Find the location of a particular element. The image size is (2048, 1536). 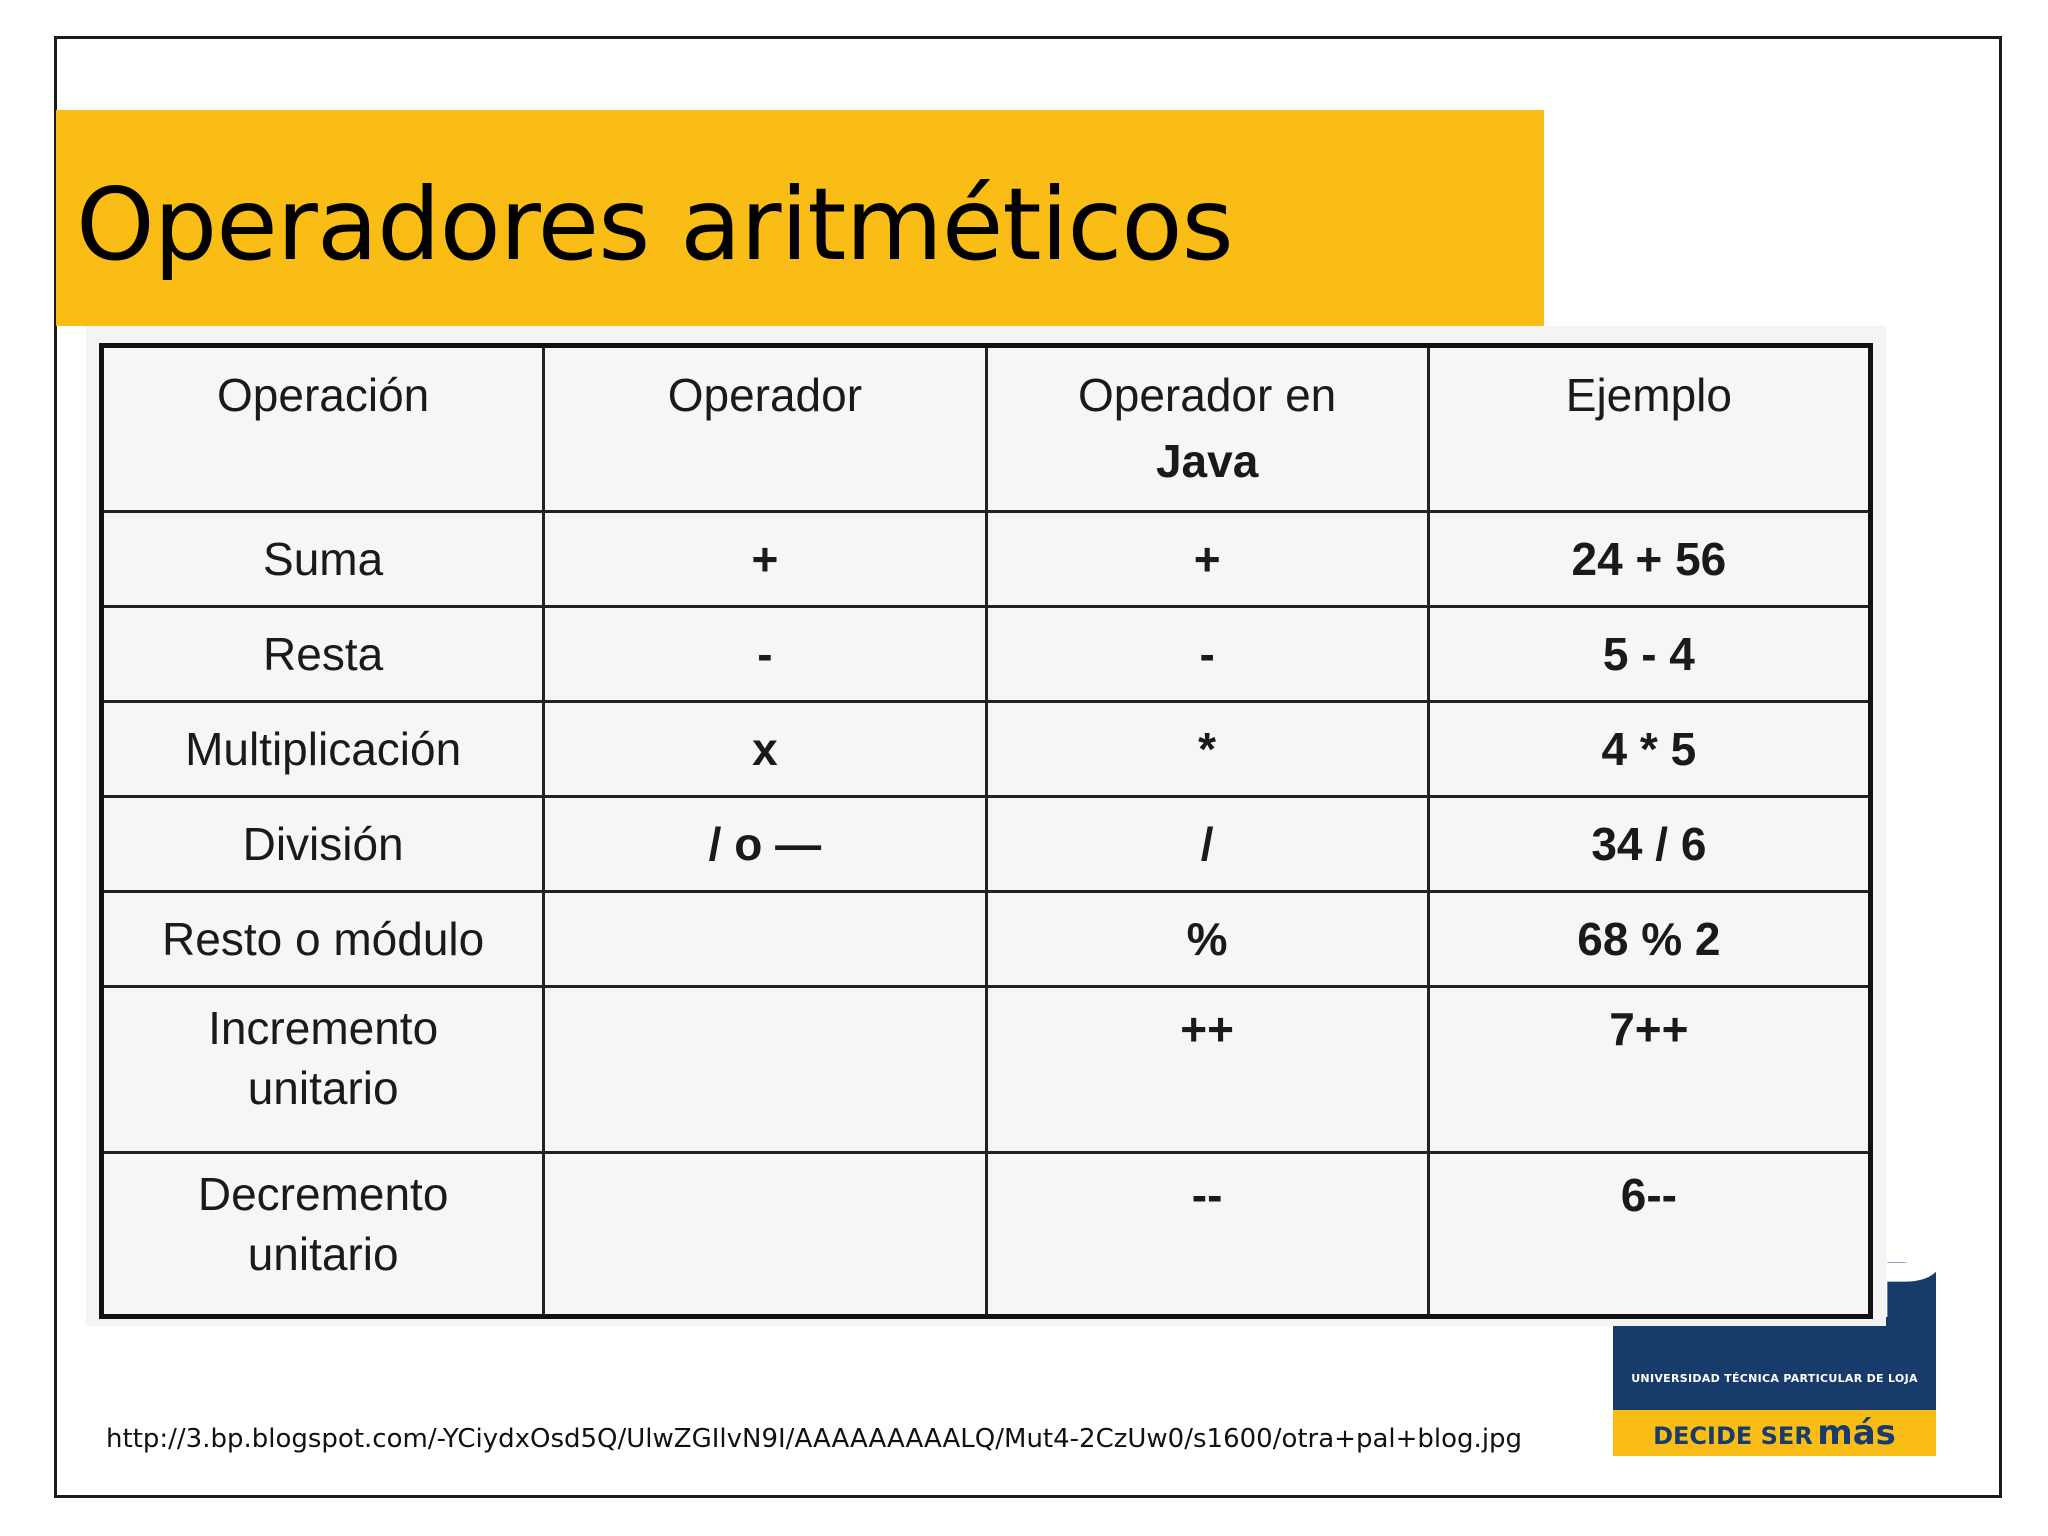

cell-operacion: Multiplicación is located at coordinates (322, 749).